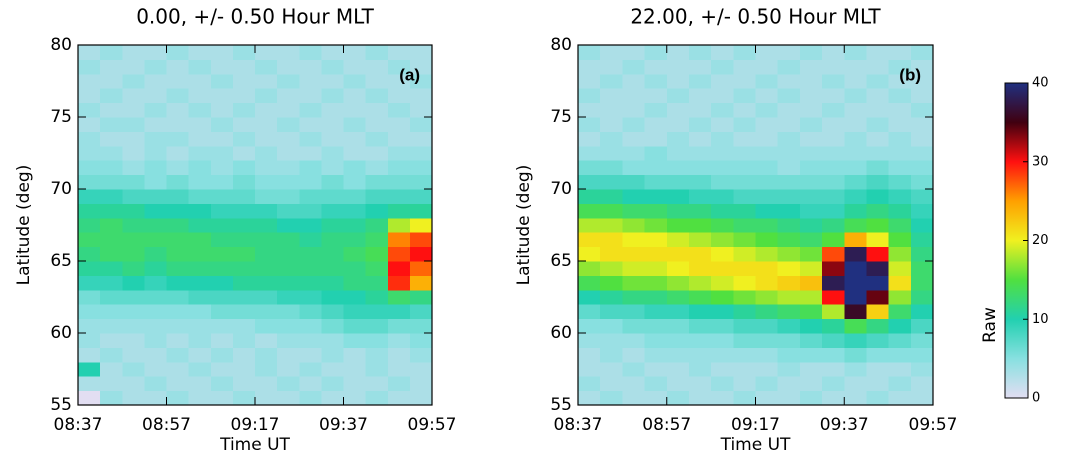 The width and height of the screenshot is (1067, 459). What do you see at coordinates (1036, 398) in the screenshot?
I see `colorbar-tick-label: 0` at bounding box center [1036, 398].